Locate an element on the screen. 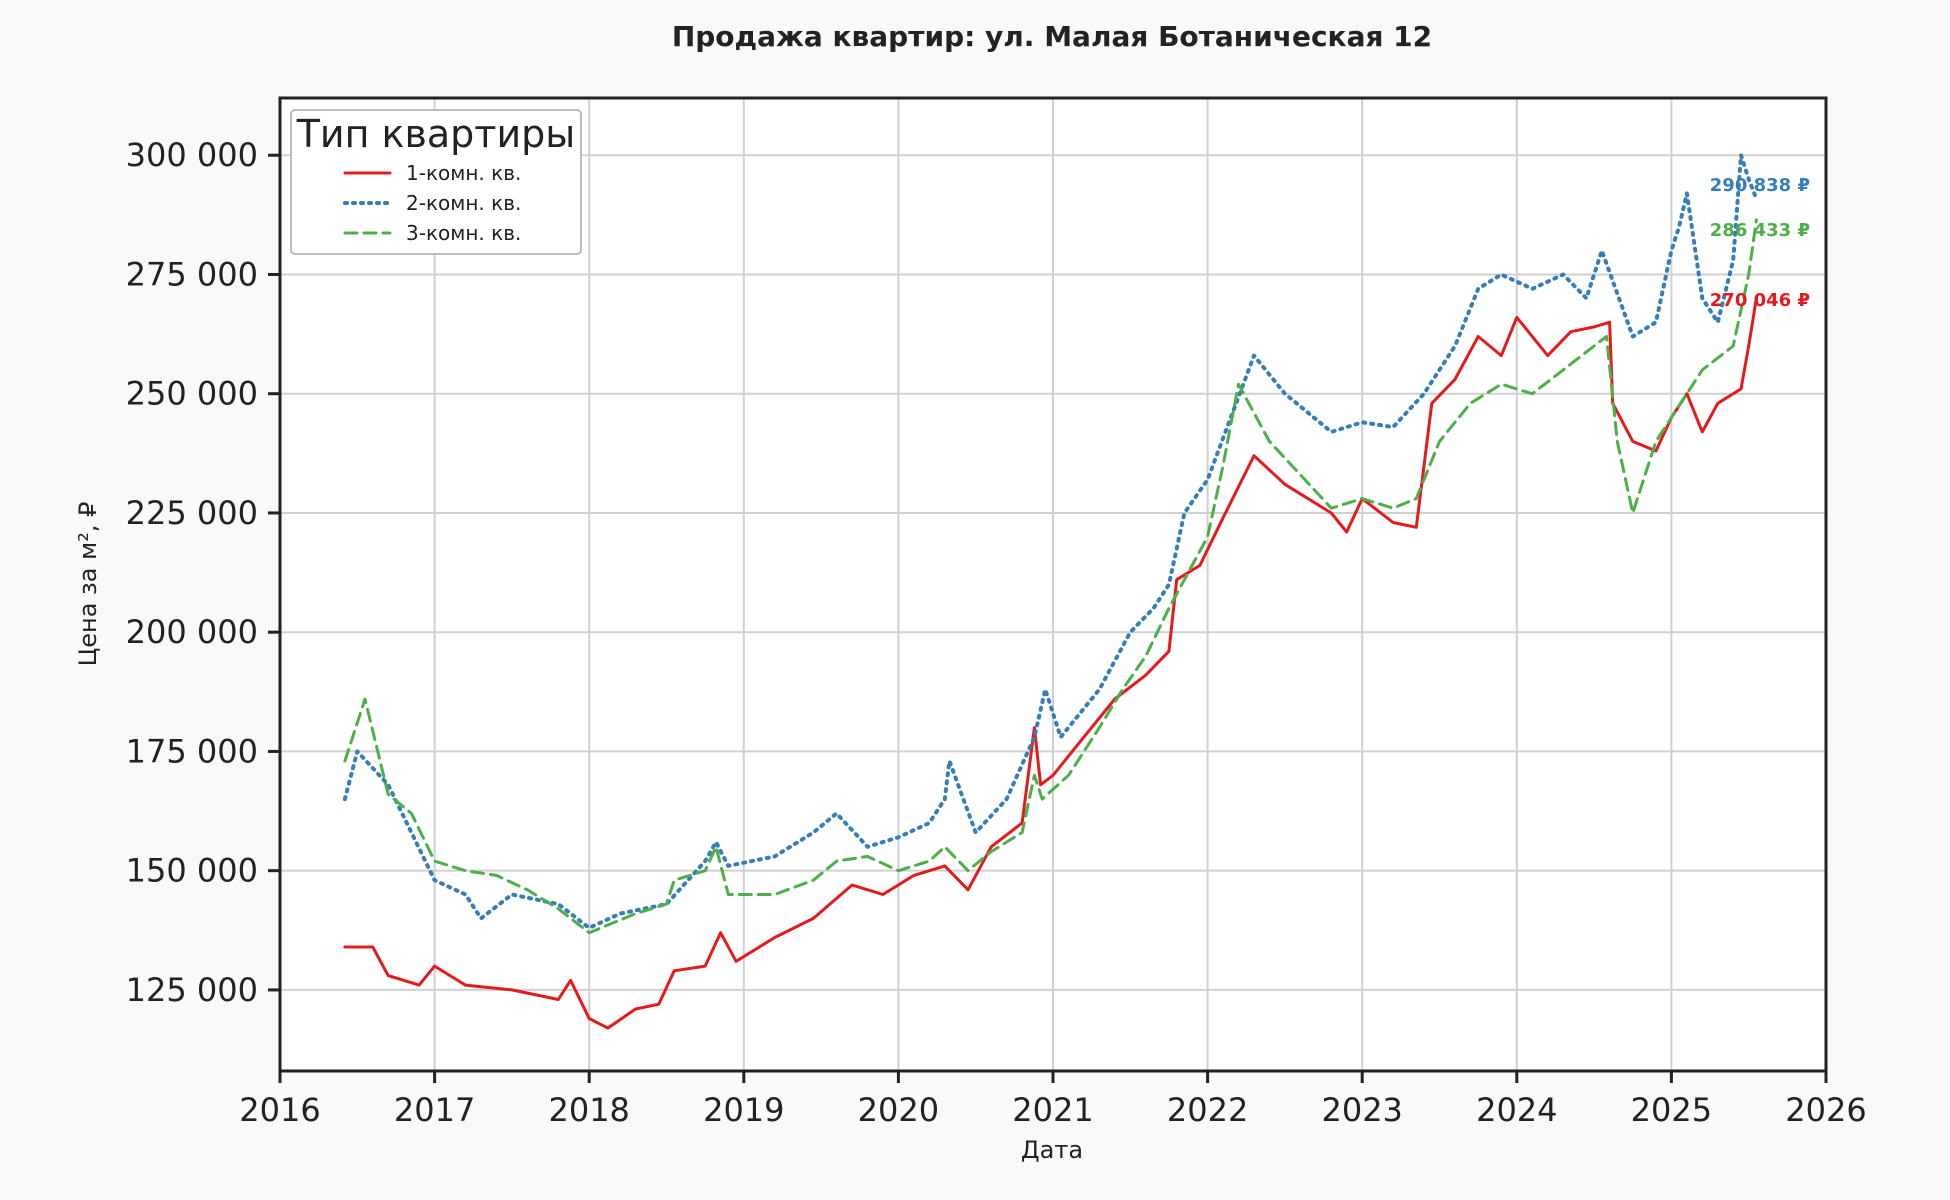 Image resolution: width=1950 pixels, height=1200 pixels. y-axis-label: Цена за м², ₽ is located at coordinates (88, 584).